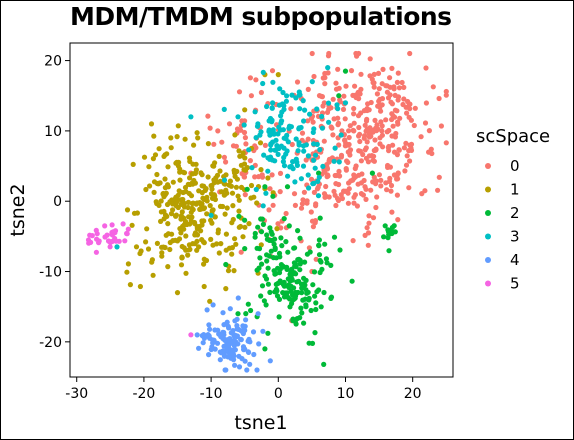 This screenshot has height=440, width=574. Describe the element at coordinates (515, 237) in the screenshot. I see `legend-label-3: 3` at that location.